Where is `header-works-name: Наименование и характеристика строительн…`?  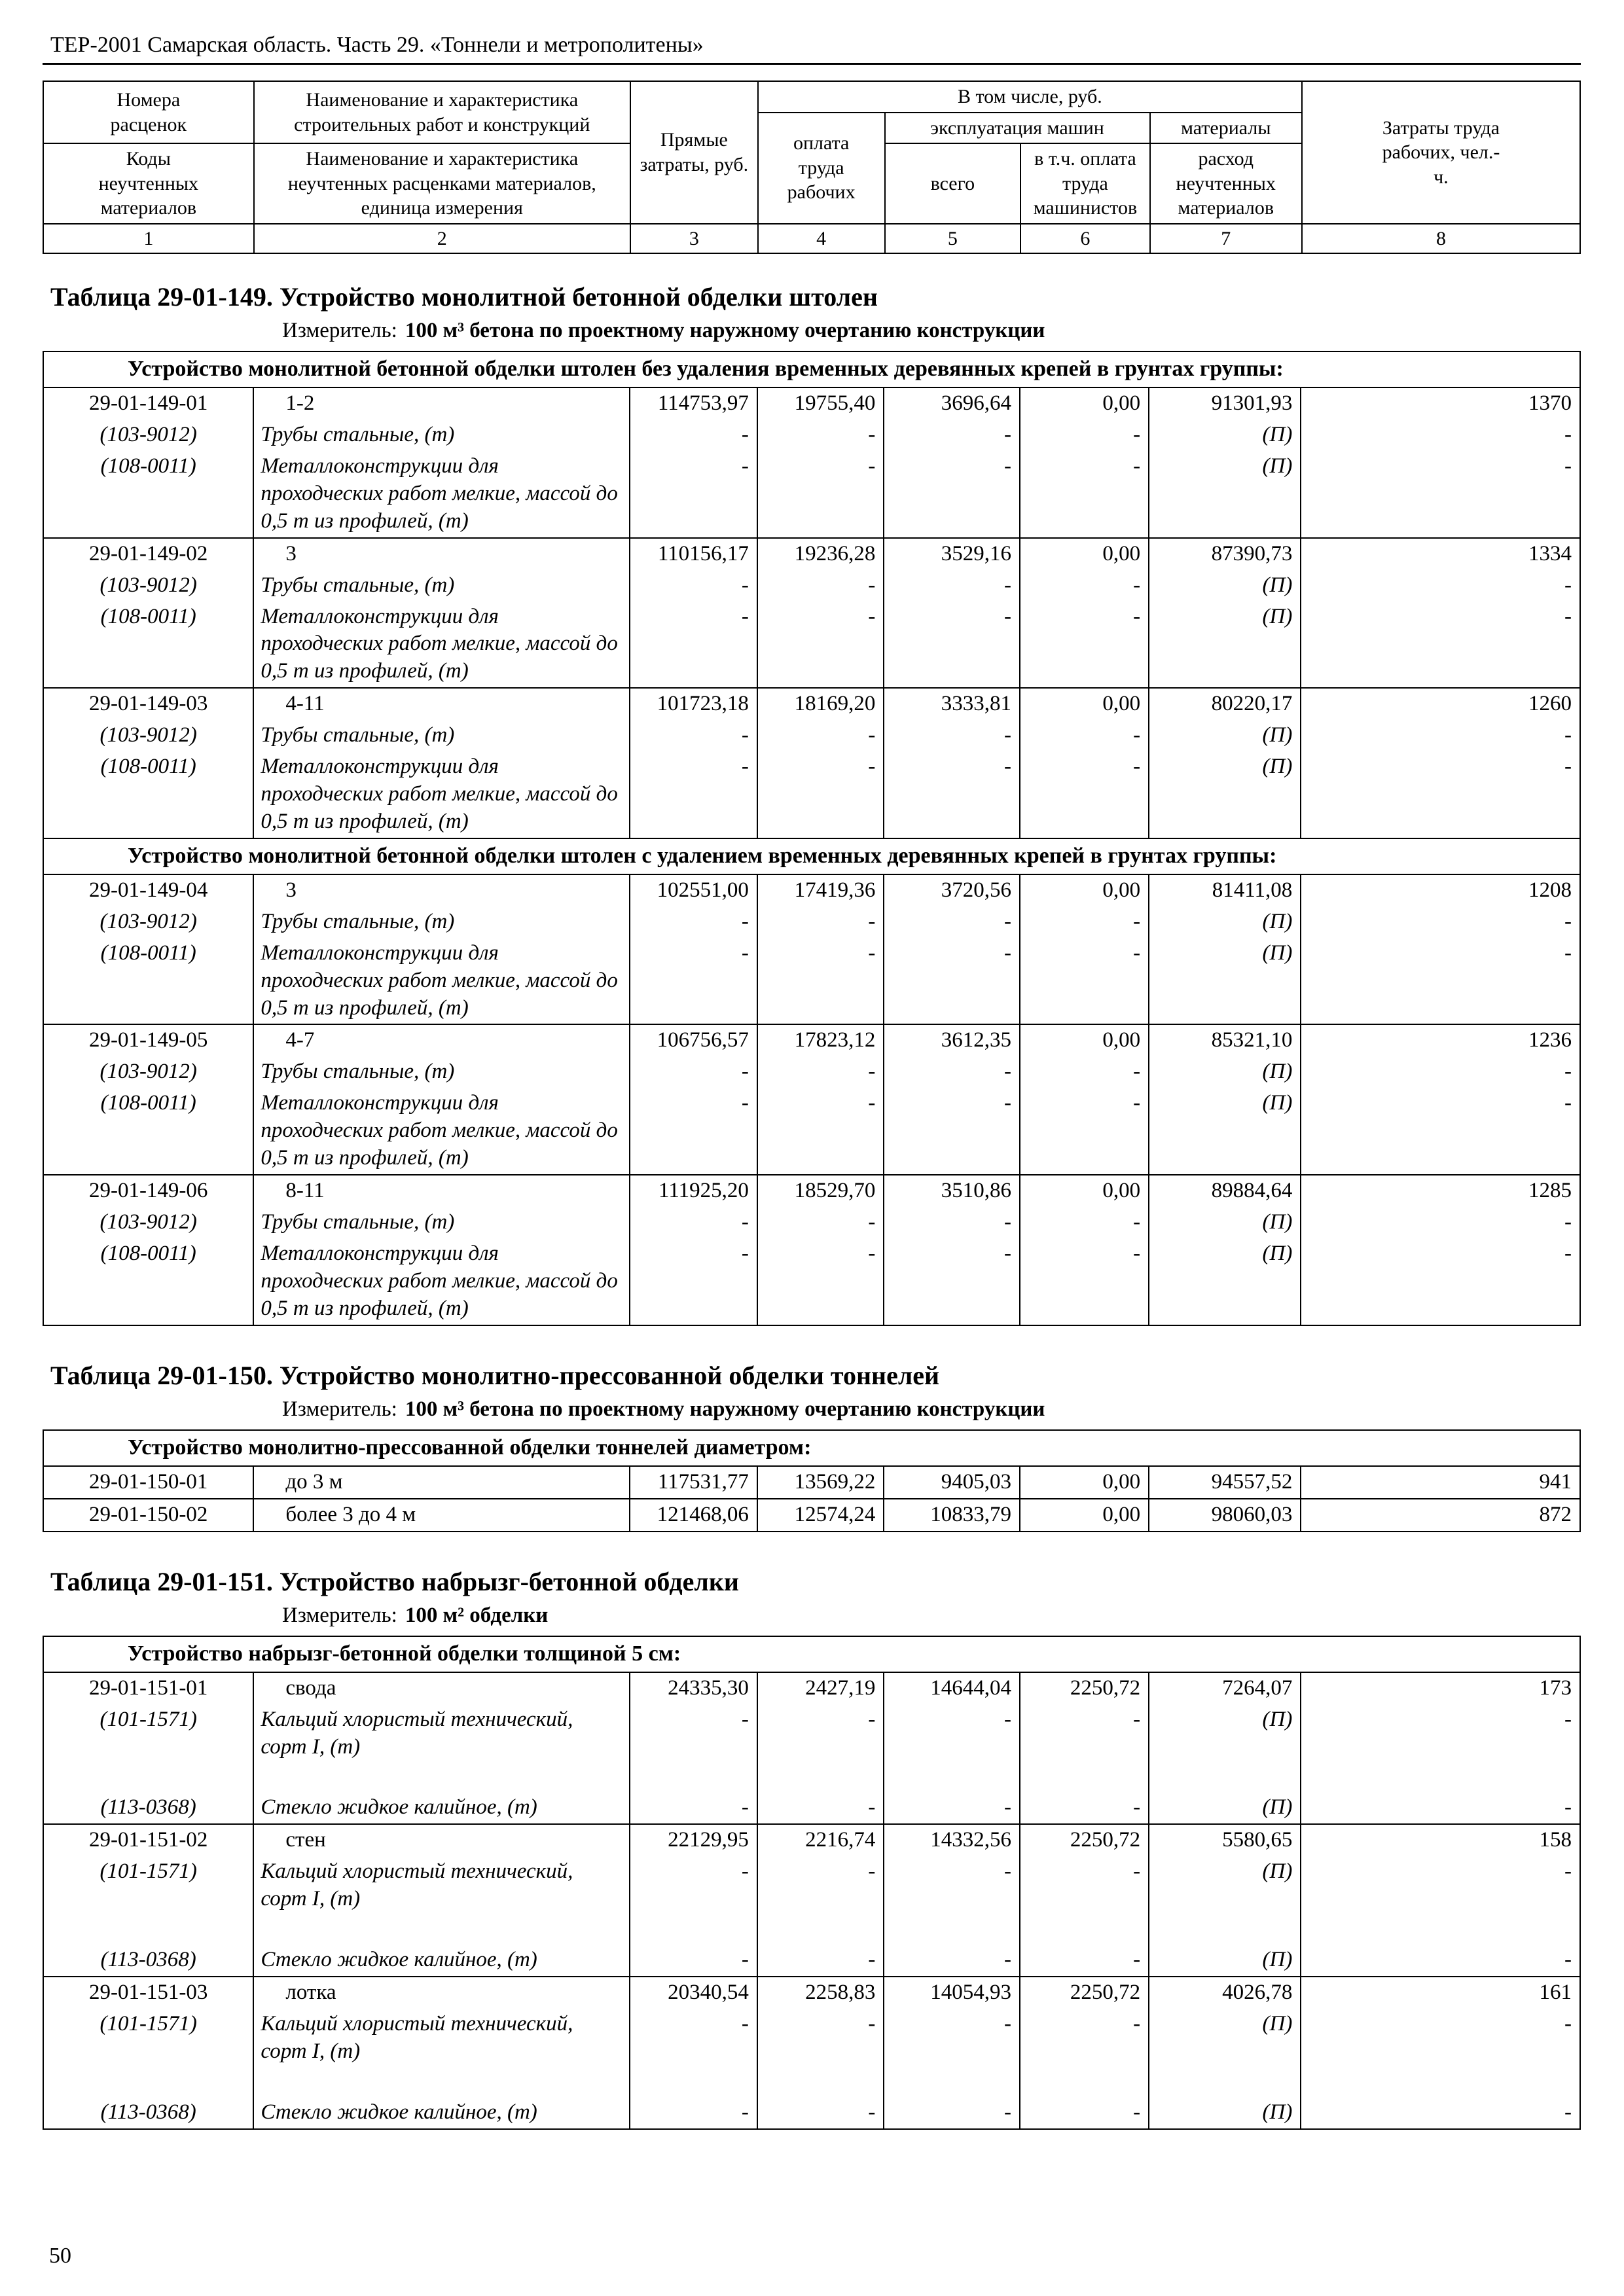
header-works-name: Наименование и характеристика строительн… is located at coordinates (442, 112).